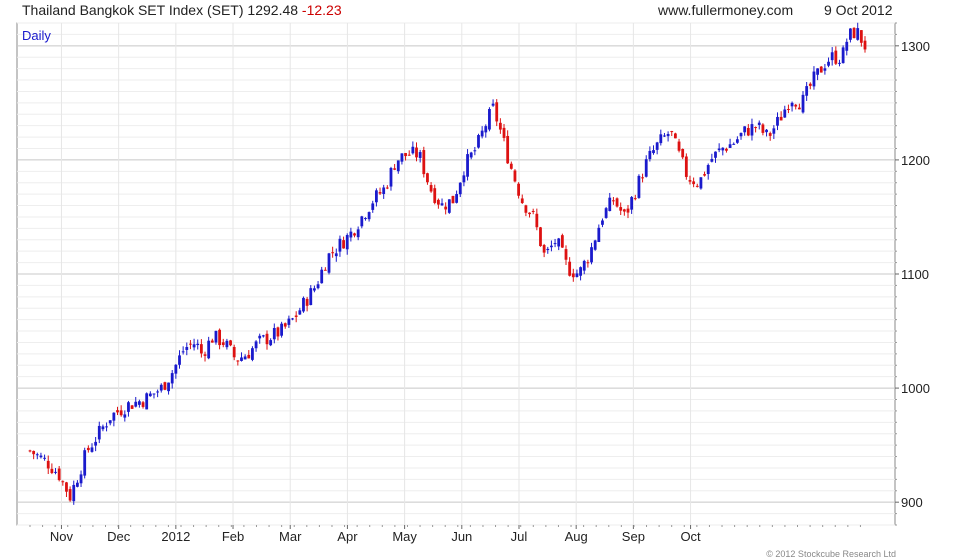 The height and width of the screenshot is (560, 980). What do you see at coordinates (62, 536) in the screenshot?
I see `x-tick-label: Nov` at bounding box center [62, 536].